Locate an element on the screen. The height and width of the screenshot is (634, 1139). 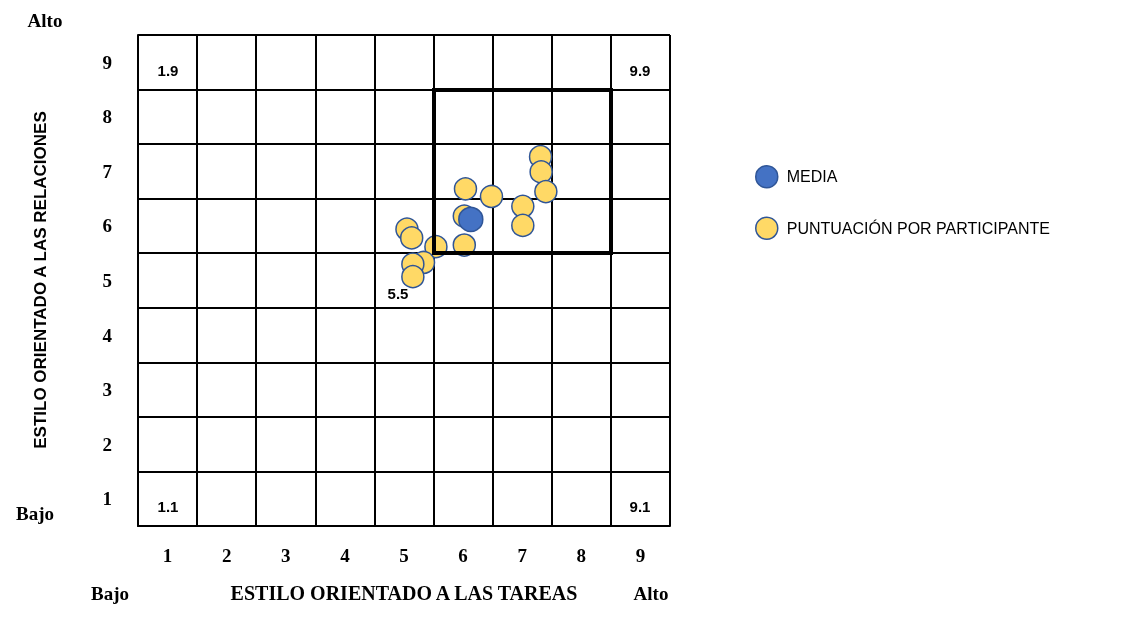
y-tick-label: 5 is located at coordinates (107, 280).